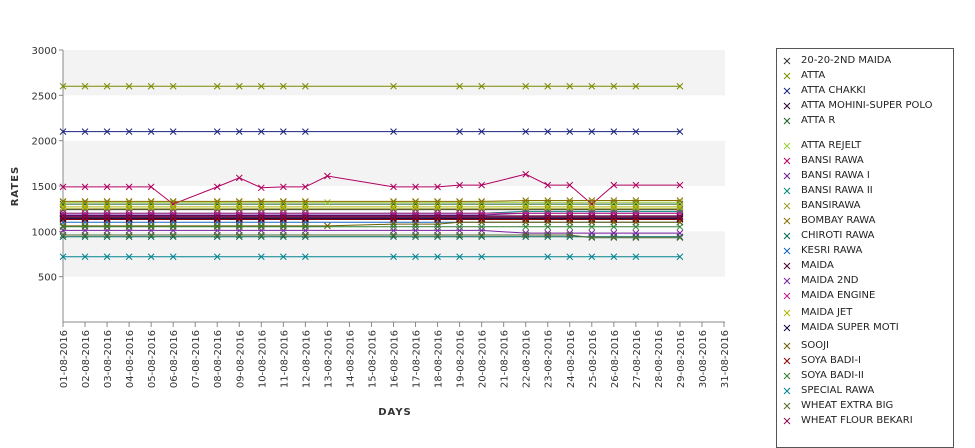 The height and width of the screenshot is (448, 975). I want to click on legend-item: MAIDA SUPER MOTI, so click(840, 327).